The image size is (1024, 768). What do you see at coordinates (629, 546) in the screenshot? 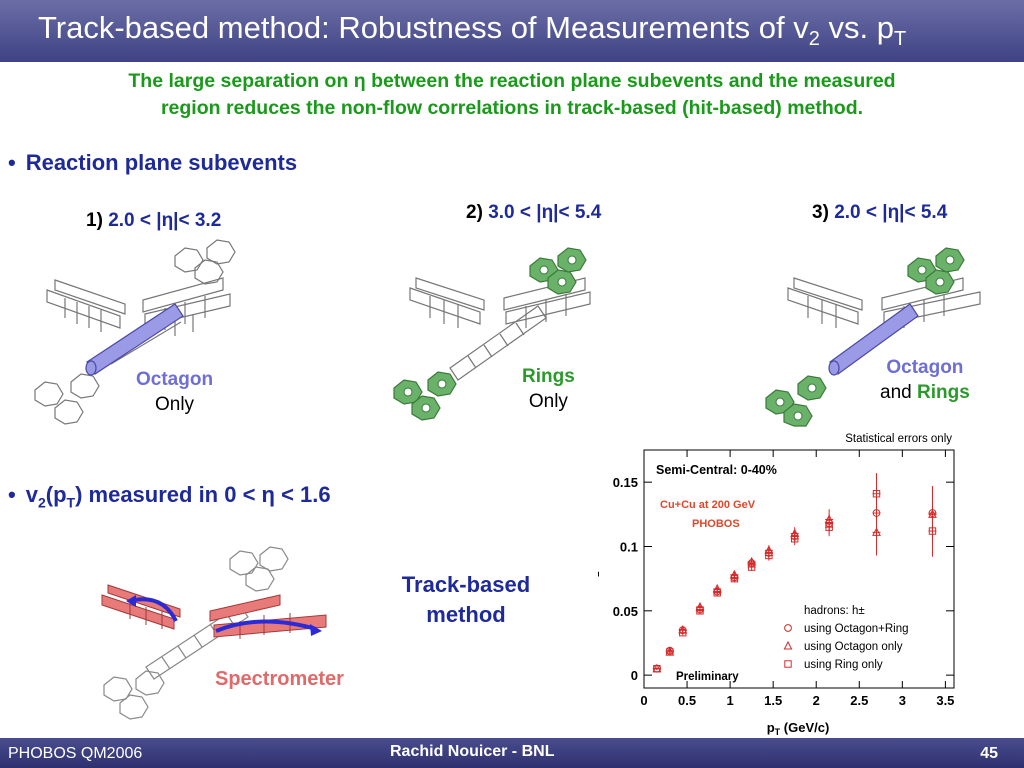
I see `y-tick-label: 0.1` at bounding box center [629, 546].